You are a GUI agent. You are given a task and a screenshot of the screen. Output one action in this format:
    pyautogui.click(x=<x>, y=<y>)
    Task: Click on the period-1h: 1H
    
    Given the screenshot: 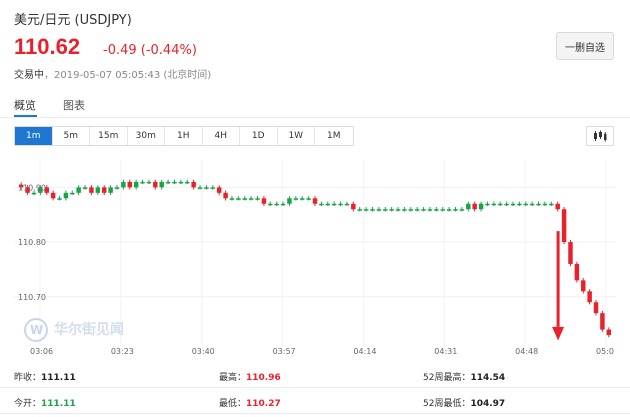 What is the action you would take?
    pyautogui.click(x=184, y=136)
    